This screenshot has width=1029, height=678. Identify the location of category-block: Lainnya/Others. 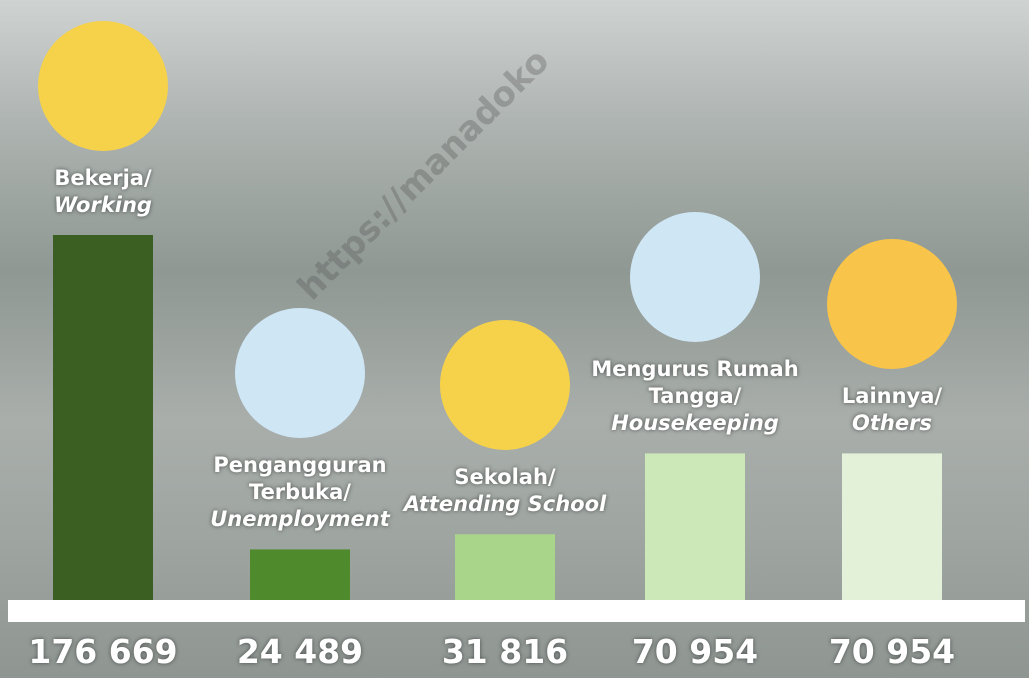
(892, 338).